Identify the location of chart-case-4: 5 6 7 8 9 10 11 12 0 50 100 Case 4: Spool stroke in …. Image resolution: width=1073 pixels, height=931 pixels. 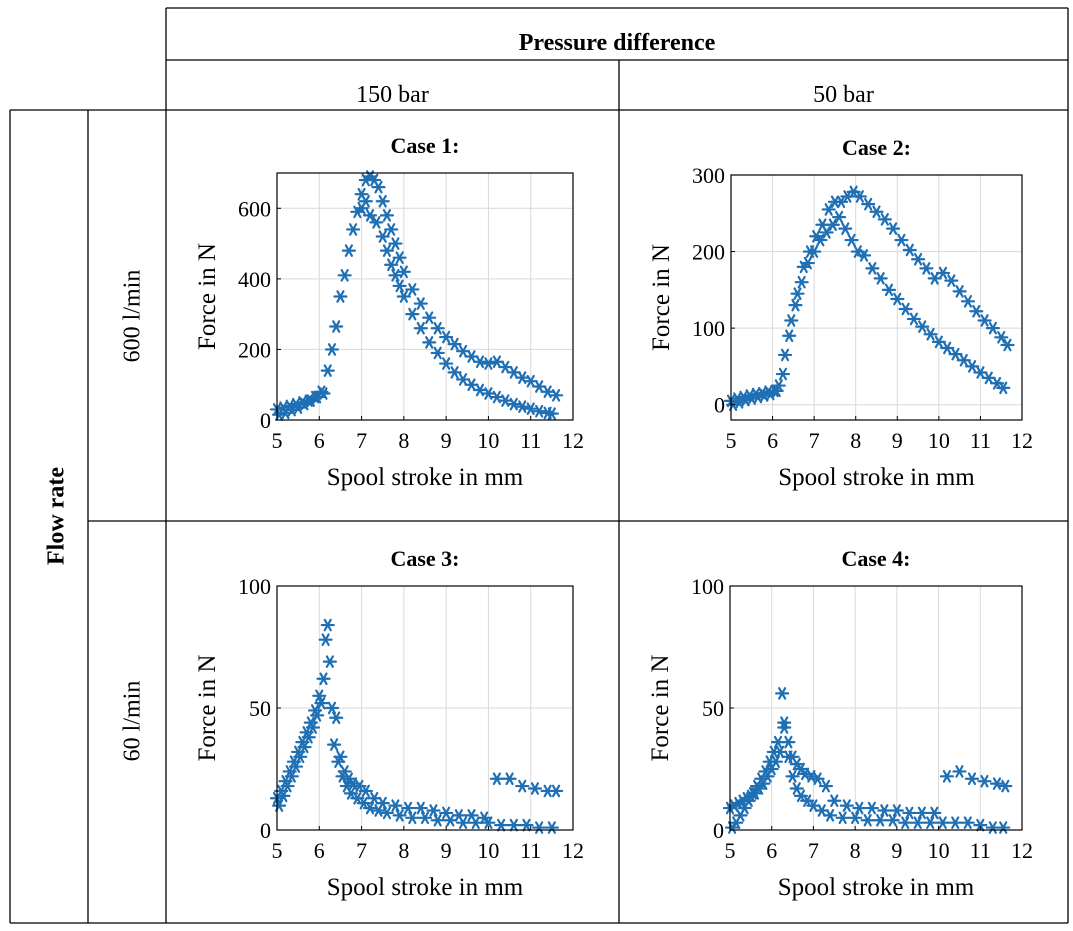
(840, 723).